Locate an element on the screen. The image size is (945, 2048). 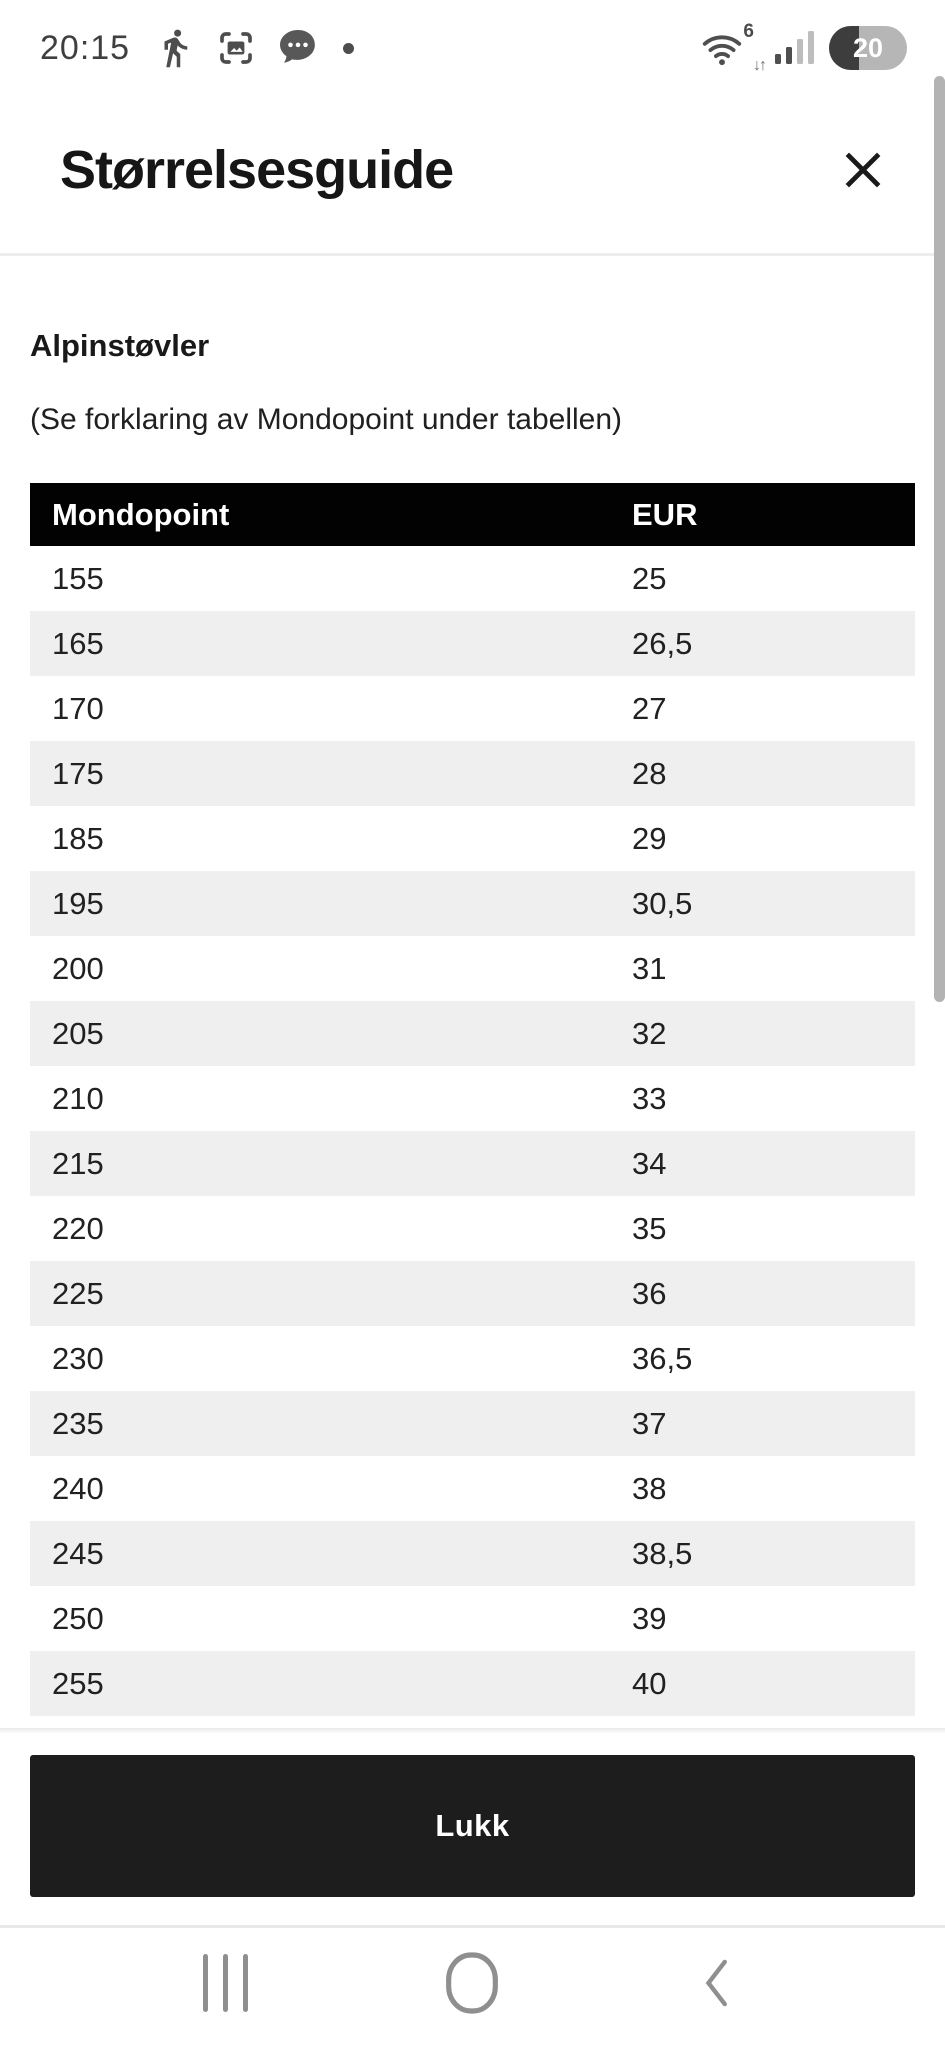
close-icon is located at coordinates (864, 170).